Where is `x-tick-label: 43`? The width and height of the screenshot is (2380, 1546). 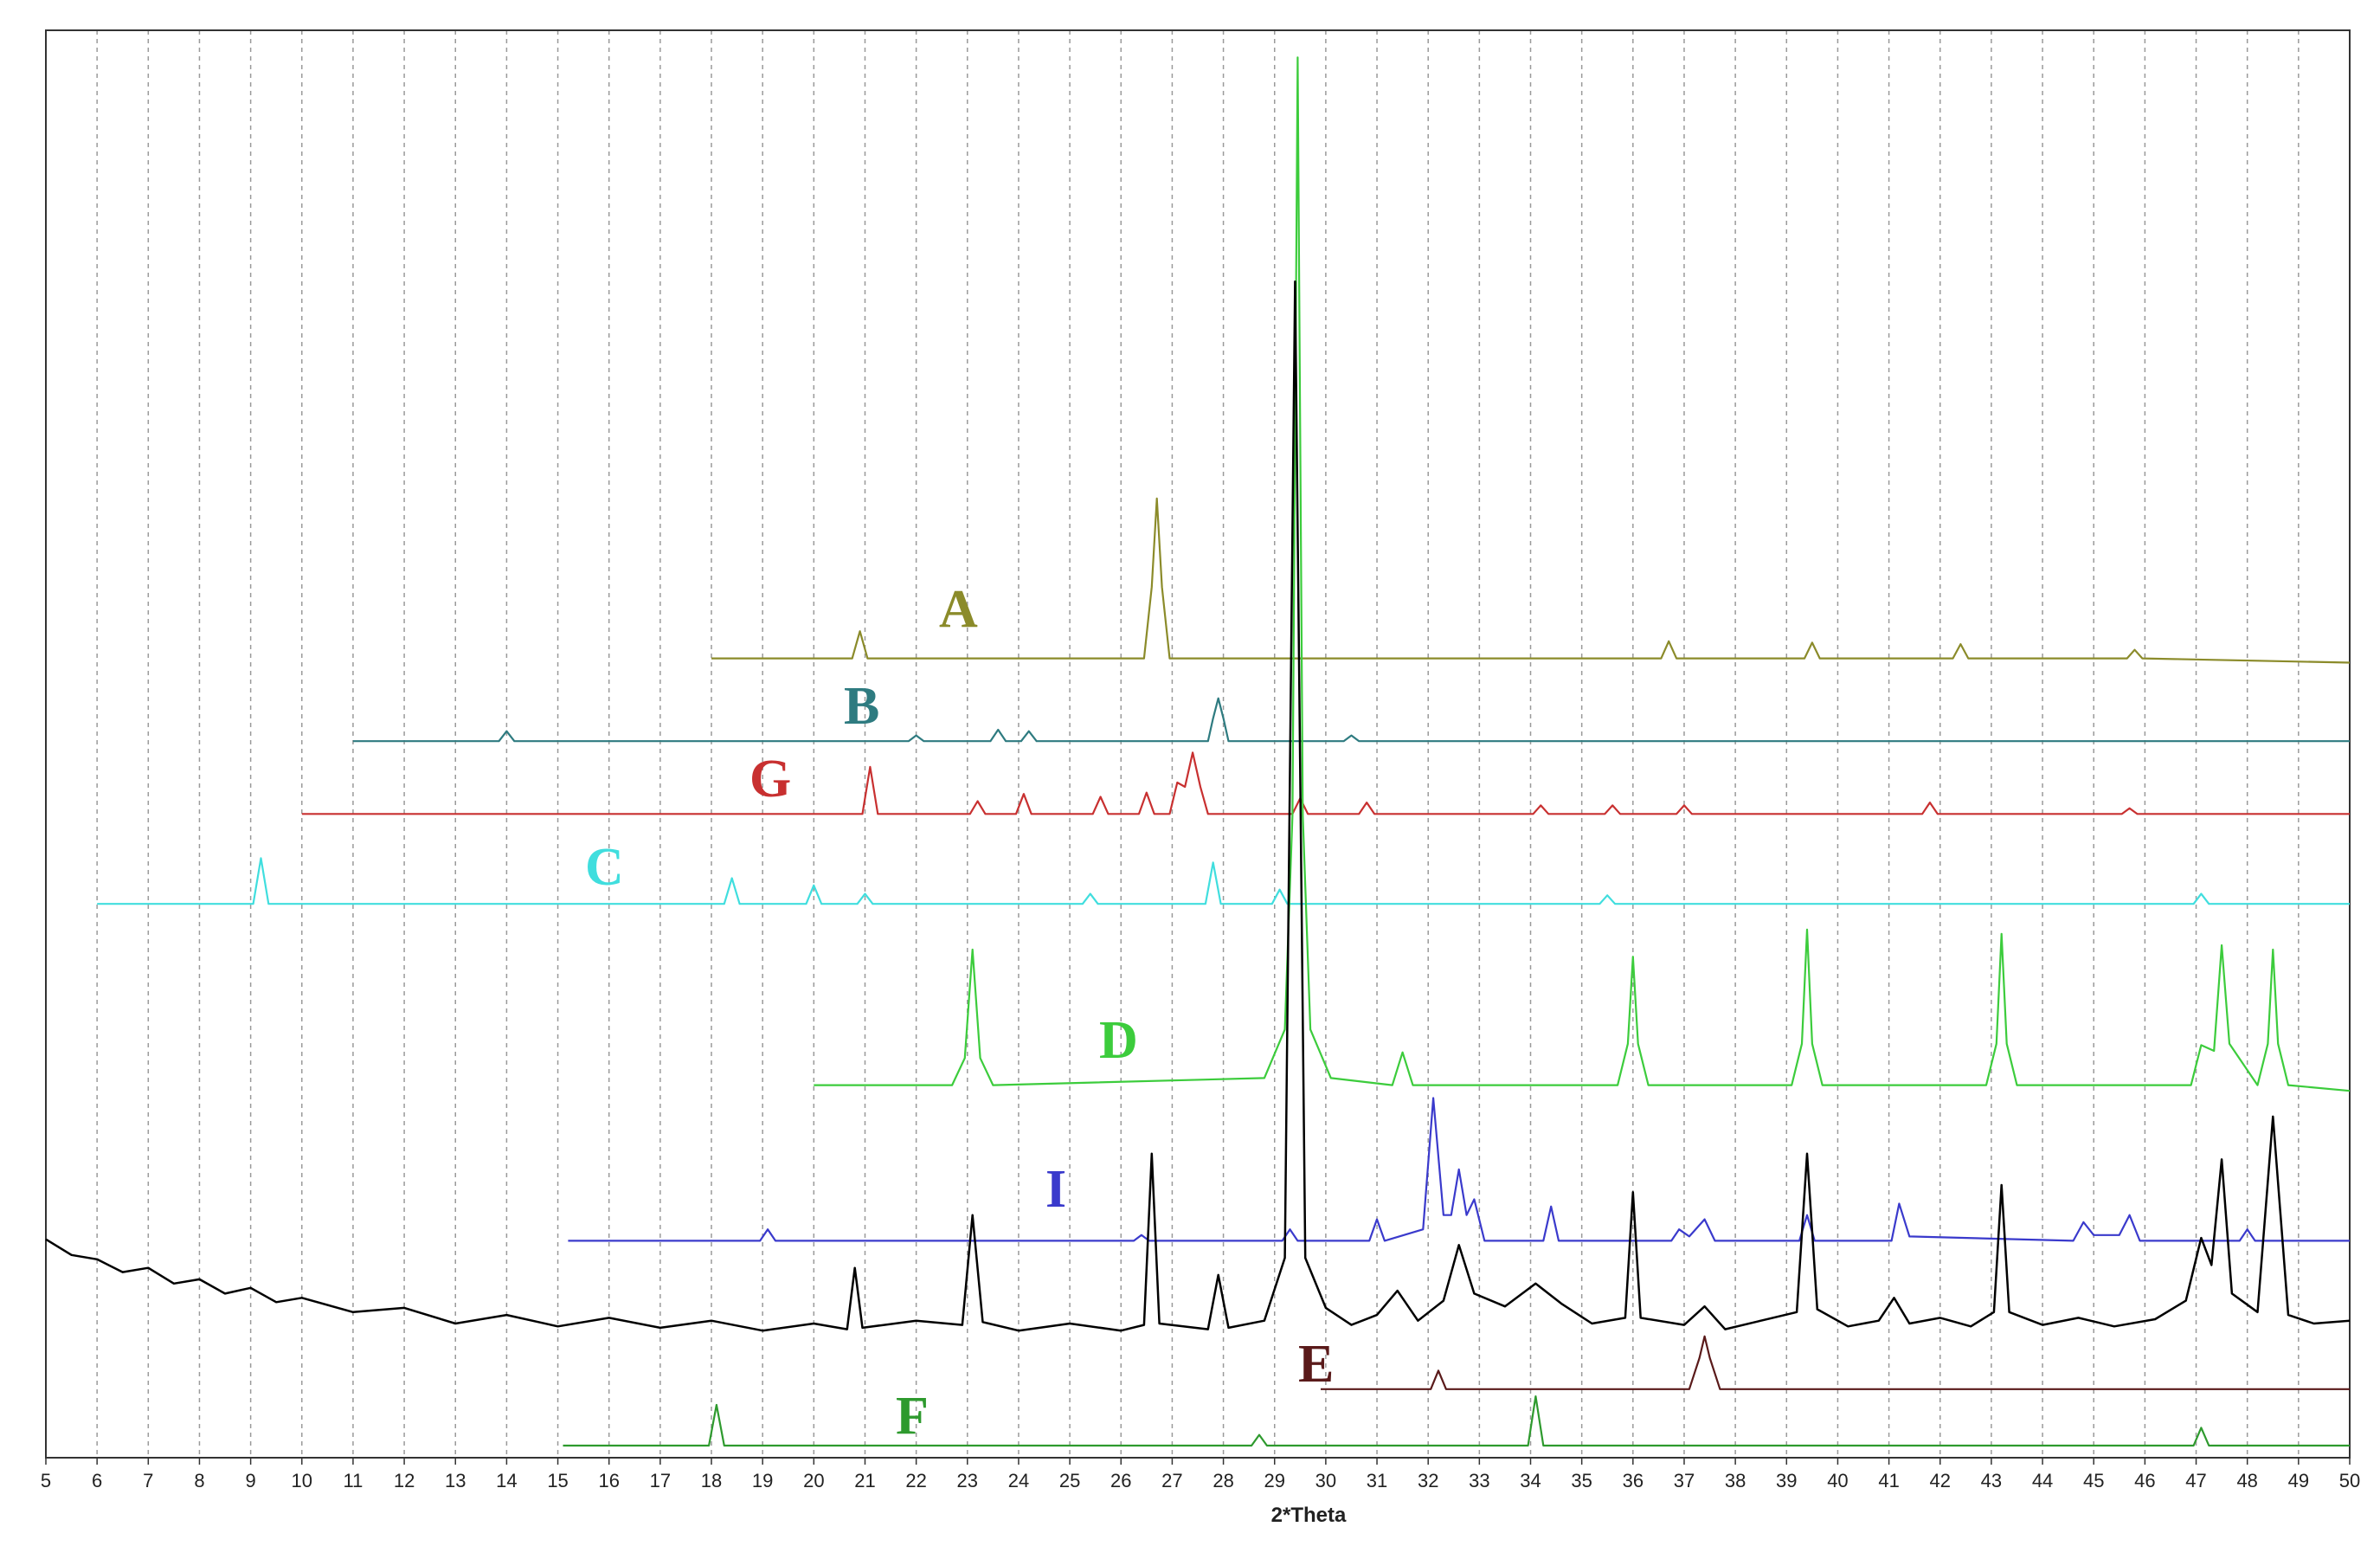 x-tick-label: 43 is located at coordinates (1991, 1480).